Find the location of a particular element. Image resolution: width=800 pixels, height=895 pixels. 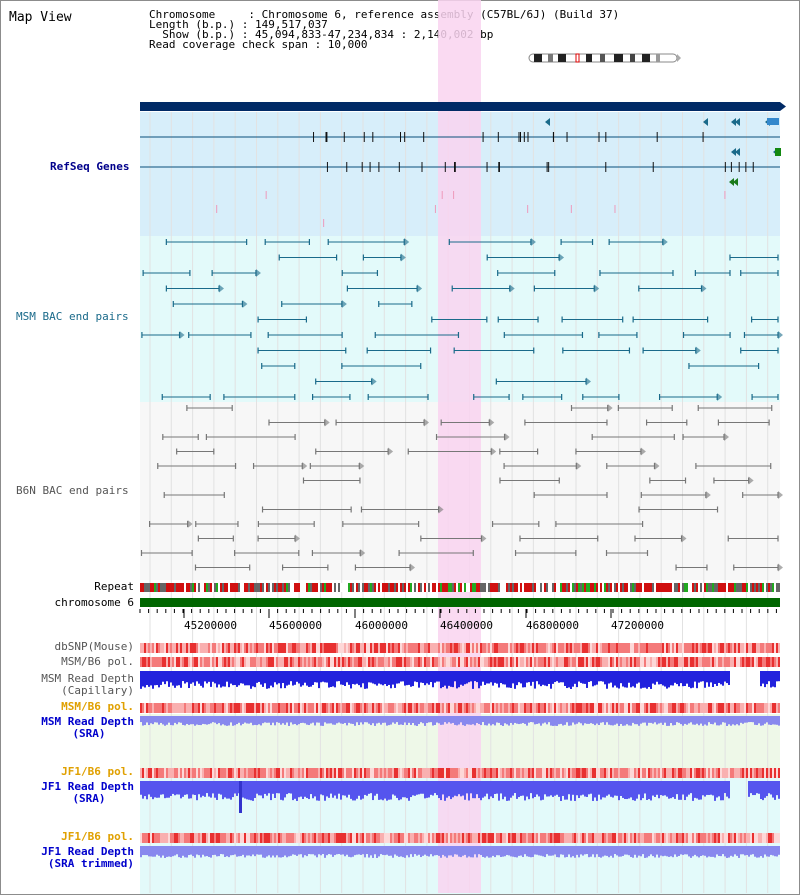

msm-bac-pair-arrow is located at coordinates (562, 257).